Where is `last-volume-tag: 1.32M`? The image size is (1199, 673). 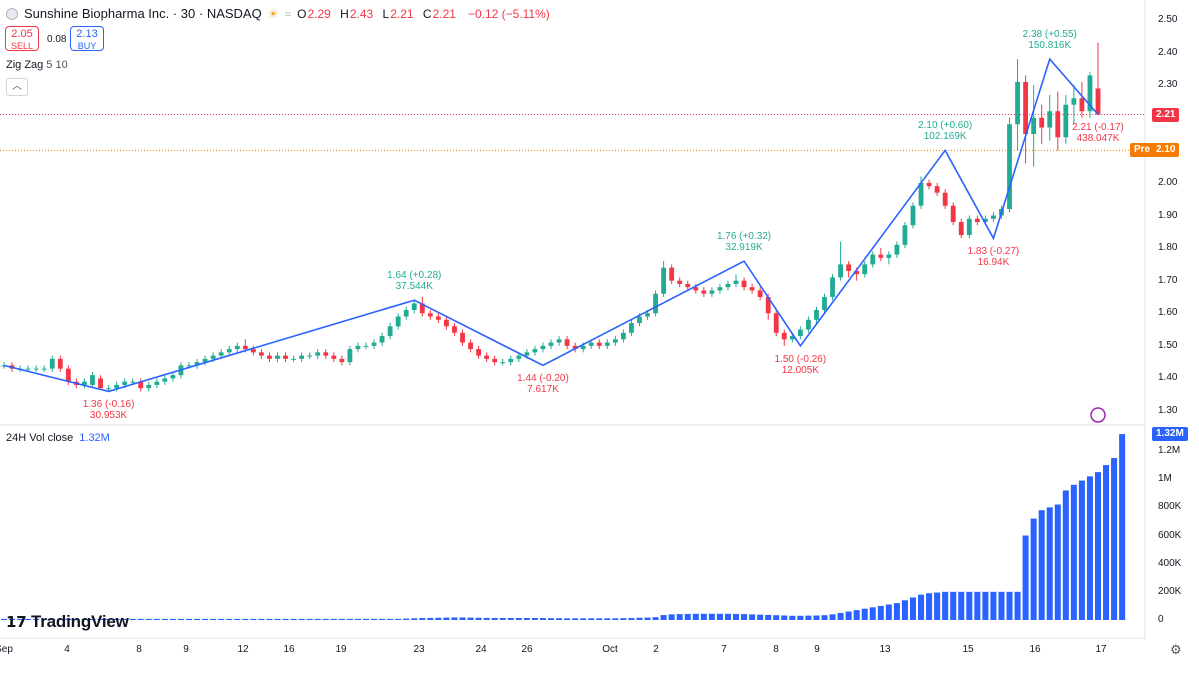
last-volume-tag: 1.32M is located at coordinates (1170, 434).